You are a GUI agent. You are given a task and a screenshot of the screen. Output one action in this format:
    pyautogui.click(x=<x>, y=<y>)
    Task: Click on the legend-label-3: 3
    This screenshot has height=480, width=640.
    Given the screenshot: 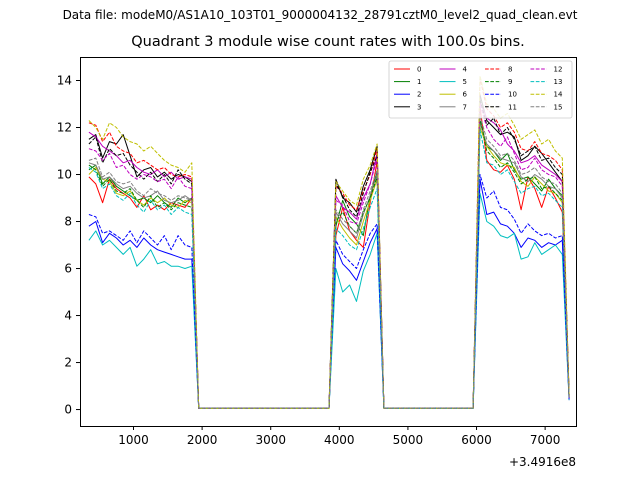 What is the action you would take?
    pyautogui.click(x=419, y=107)
    